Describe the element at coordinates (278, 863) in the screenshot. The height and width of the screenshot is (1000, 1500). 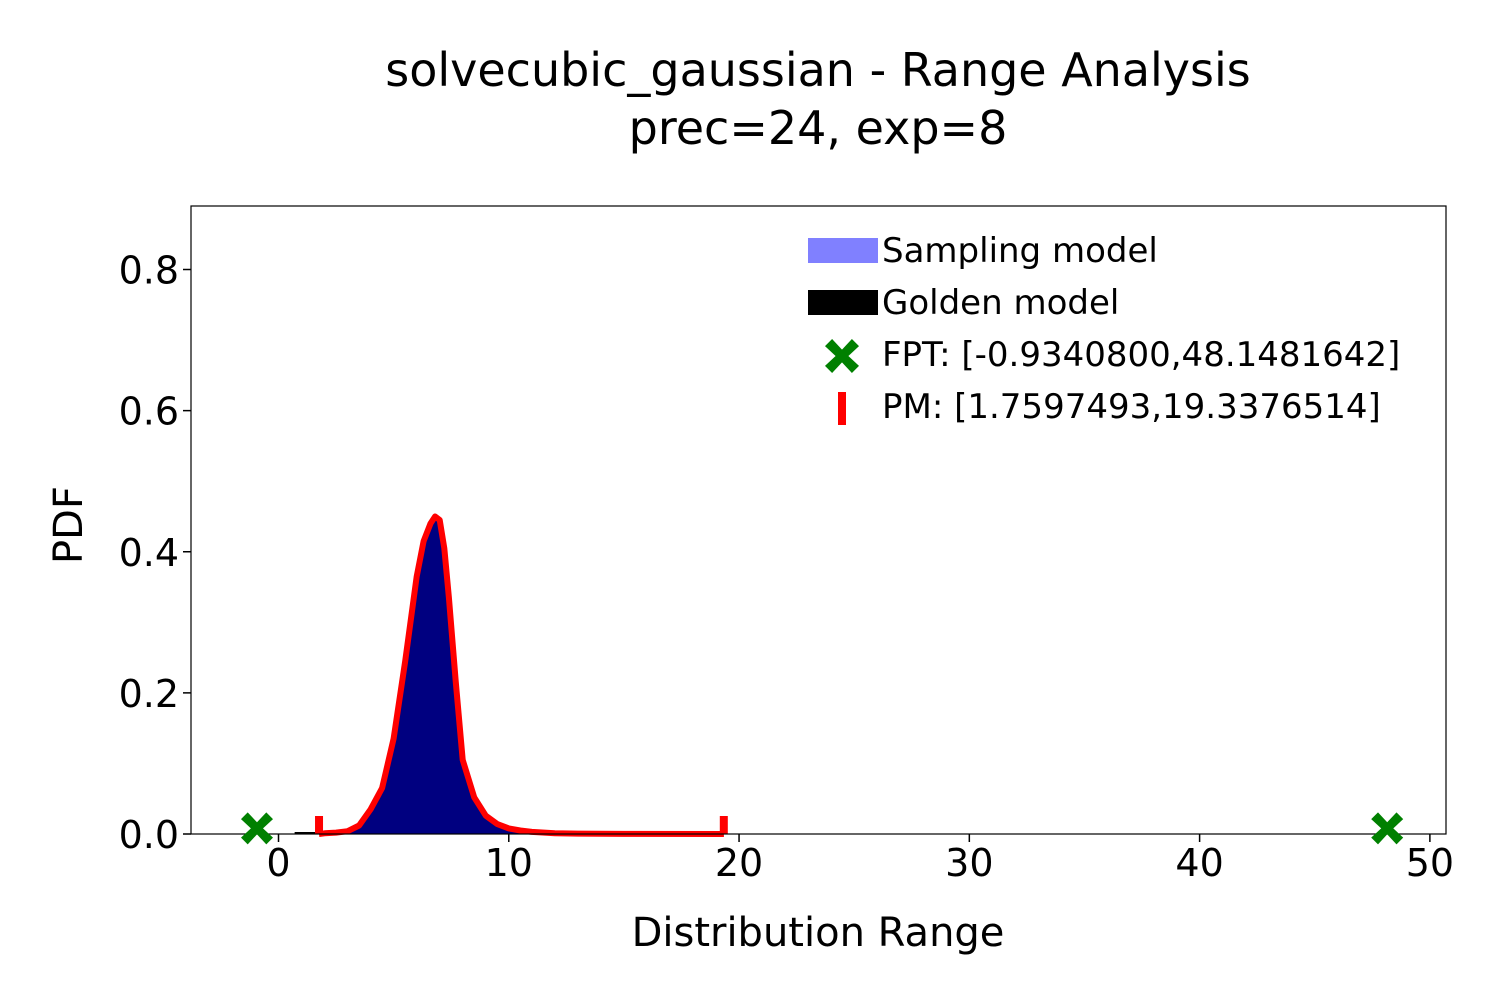
I see `x-tick-label: 0` at that location.